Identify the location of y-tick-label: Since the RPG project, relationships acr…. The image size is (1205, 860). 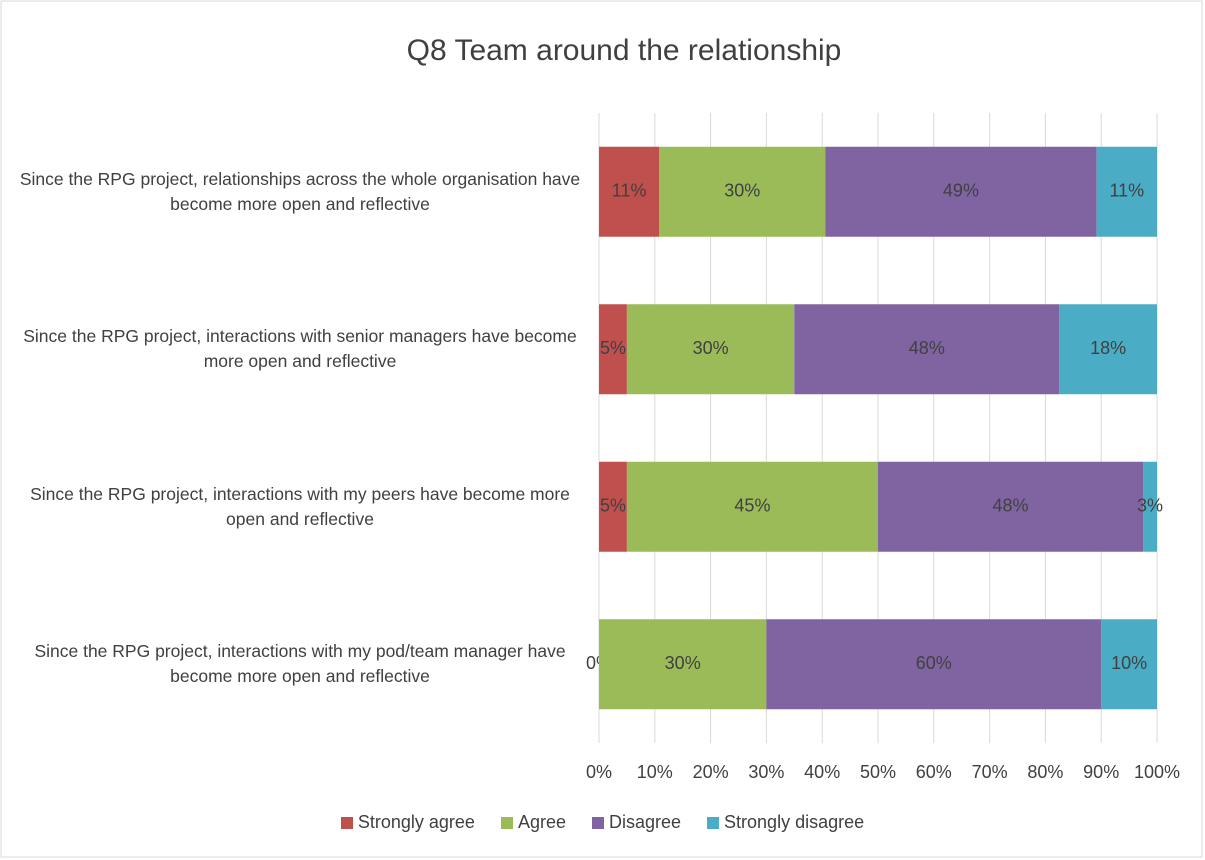
(300, 191).